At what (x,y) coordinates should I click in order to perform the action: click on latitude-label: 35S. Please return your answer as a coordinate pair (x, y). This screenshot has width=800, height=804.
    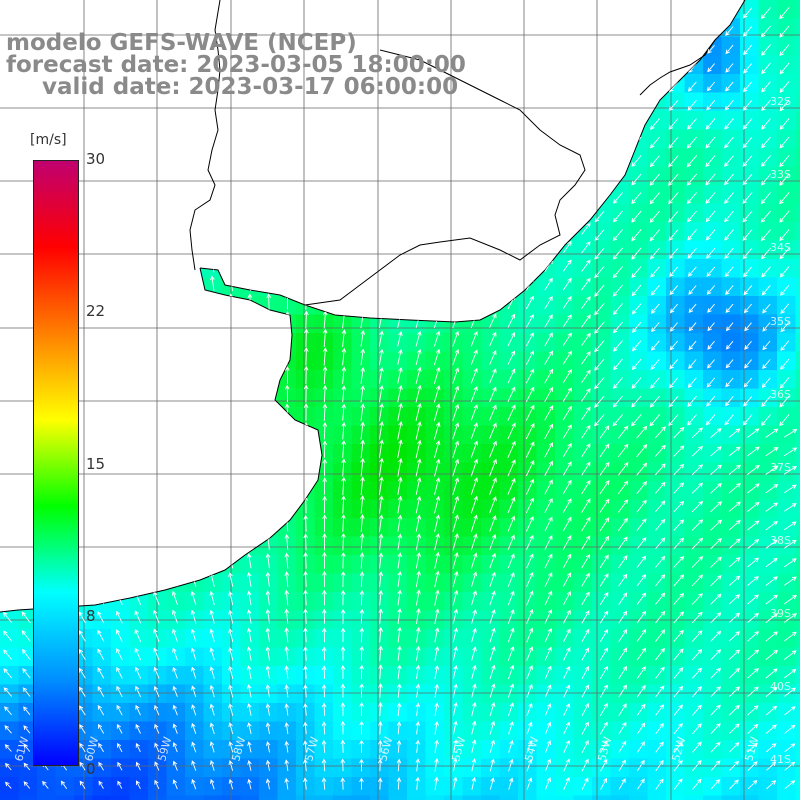
    Looking at the image, I should click on (780, 321).